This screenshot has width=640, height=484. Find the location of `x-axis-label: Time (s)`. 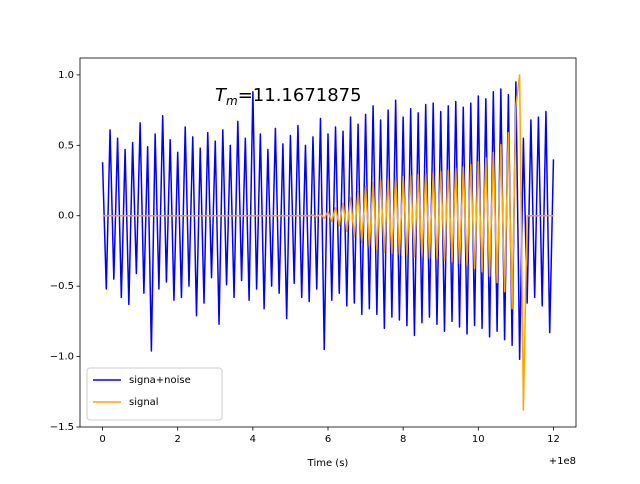

x-axis-label: Time (s) is located at coordinates (328, 463).